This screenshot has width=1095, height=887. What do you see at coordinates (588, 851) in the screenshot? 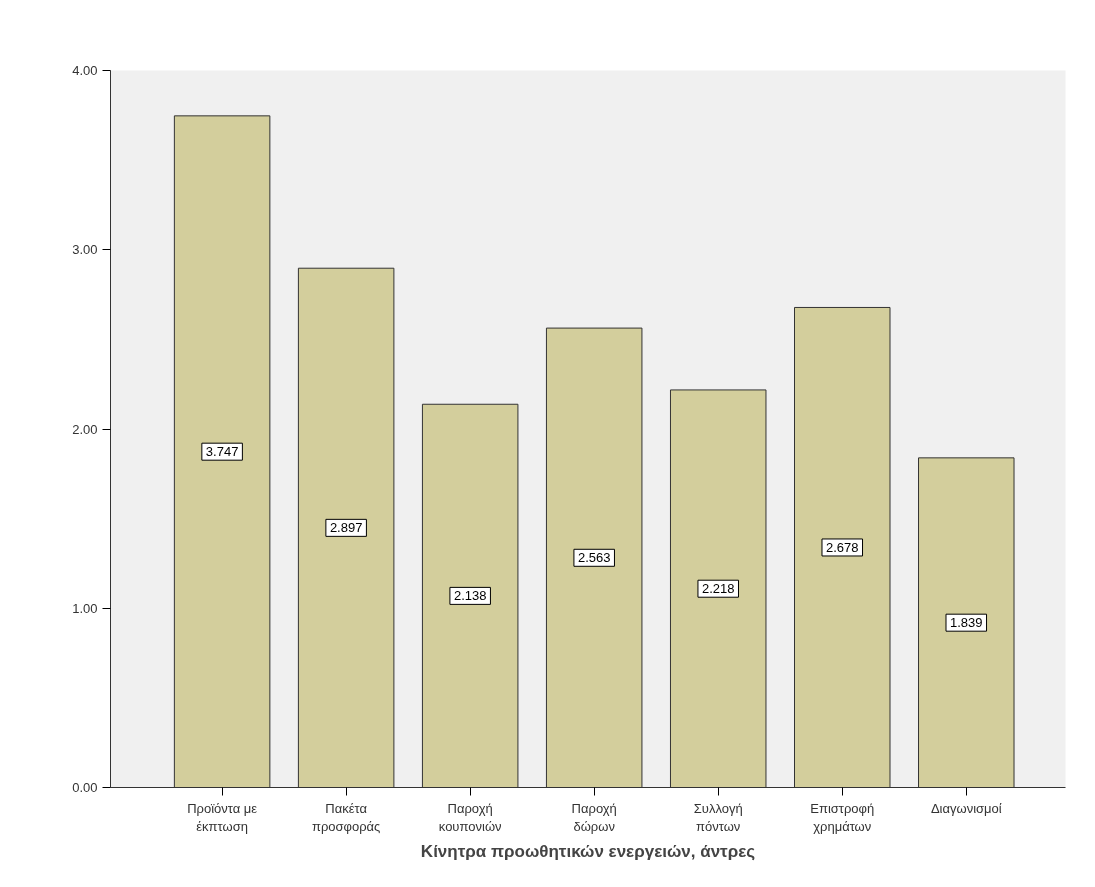
I see `x-axis-title: Κίνητρα προωθητικών ενεργειών, άντρες` at bounding box center [588, 851].